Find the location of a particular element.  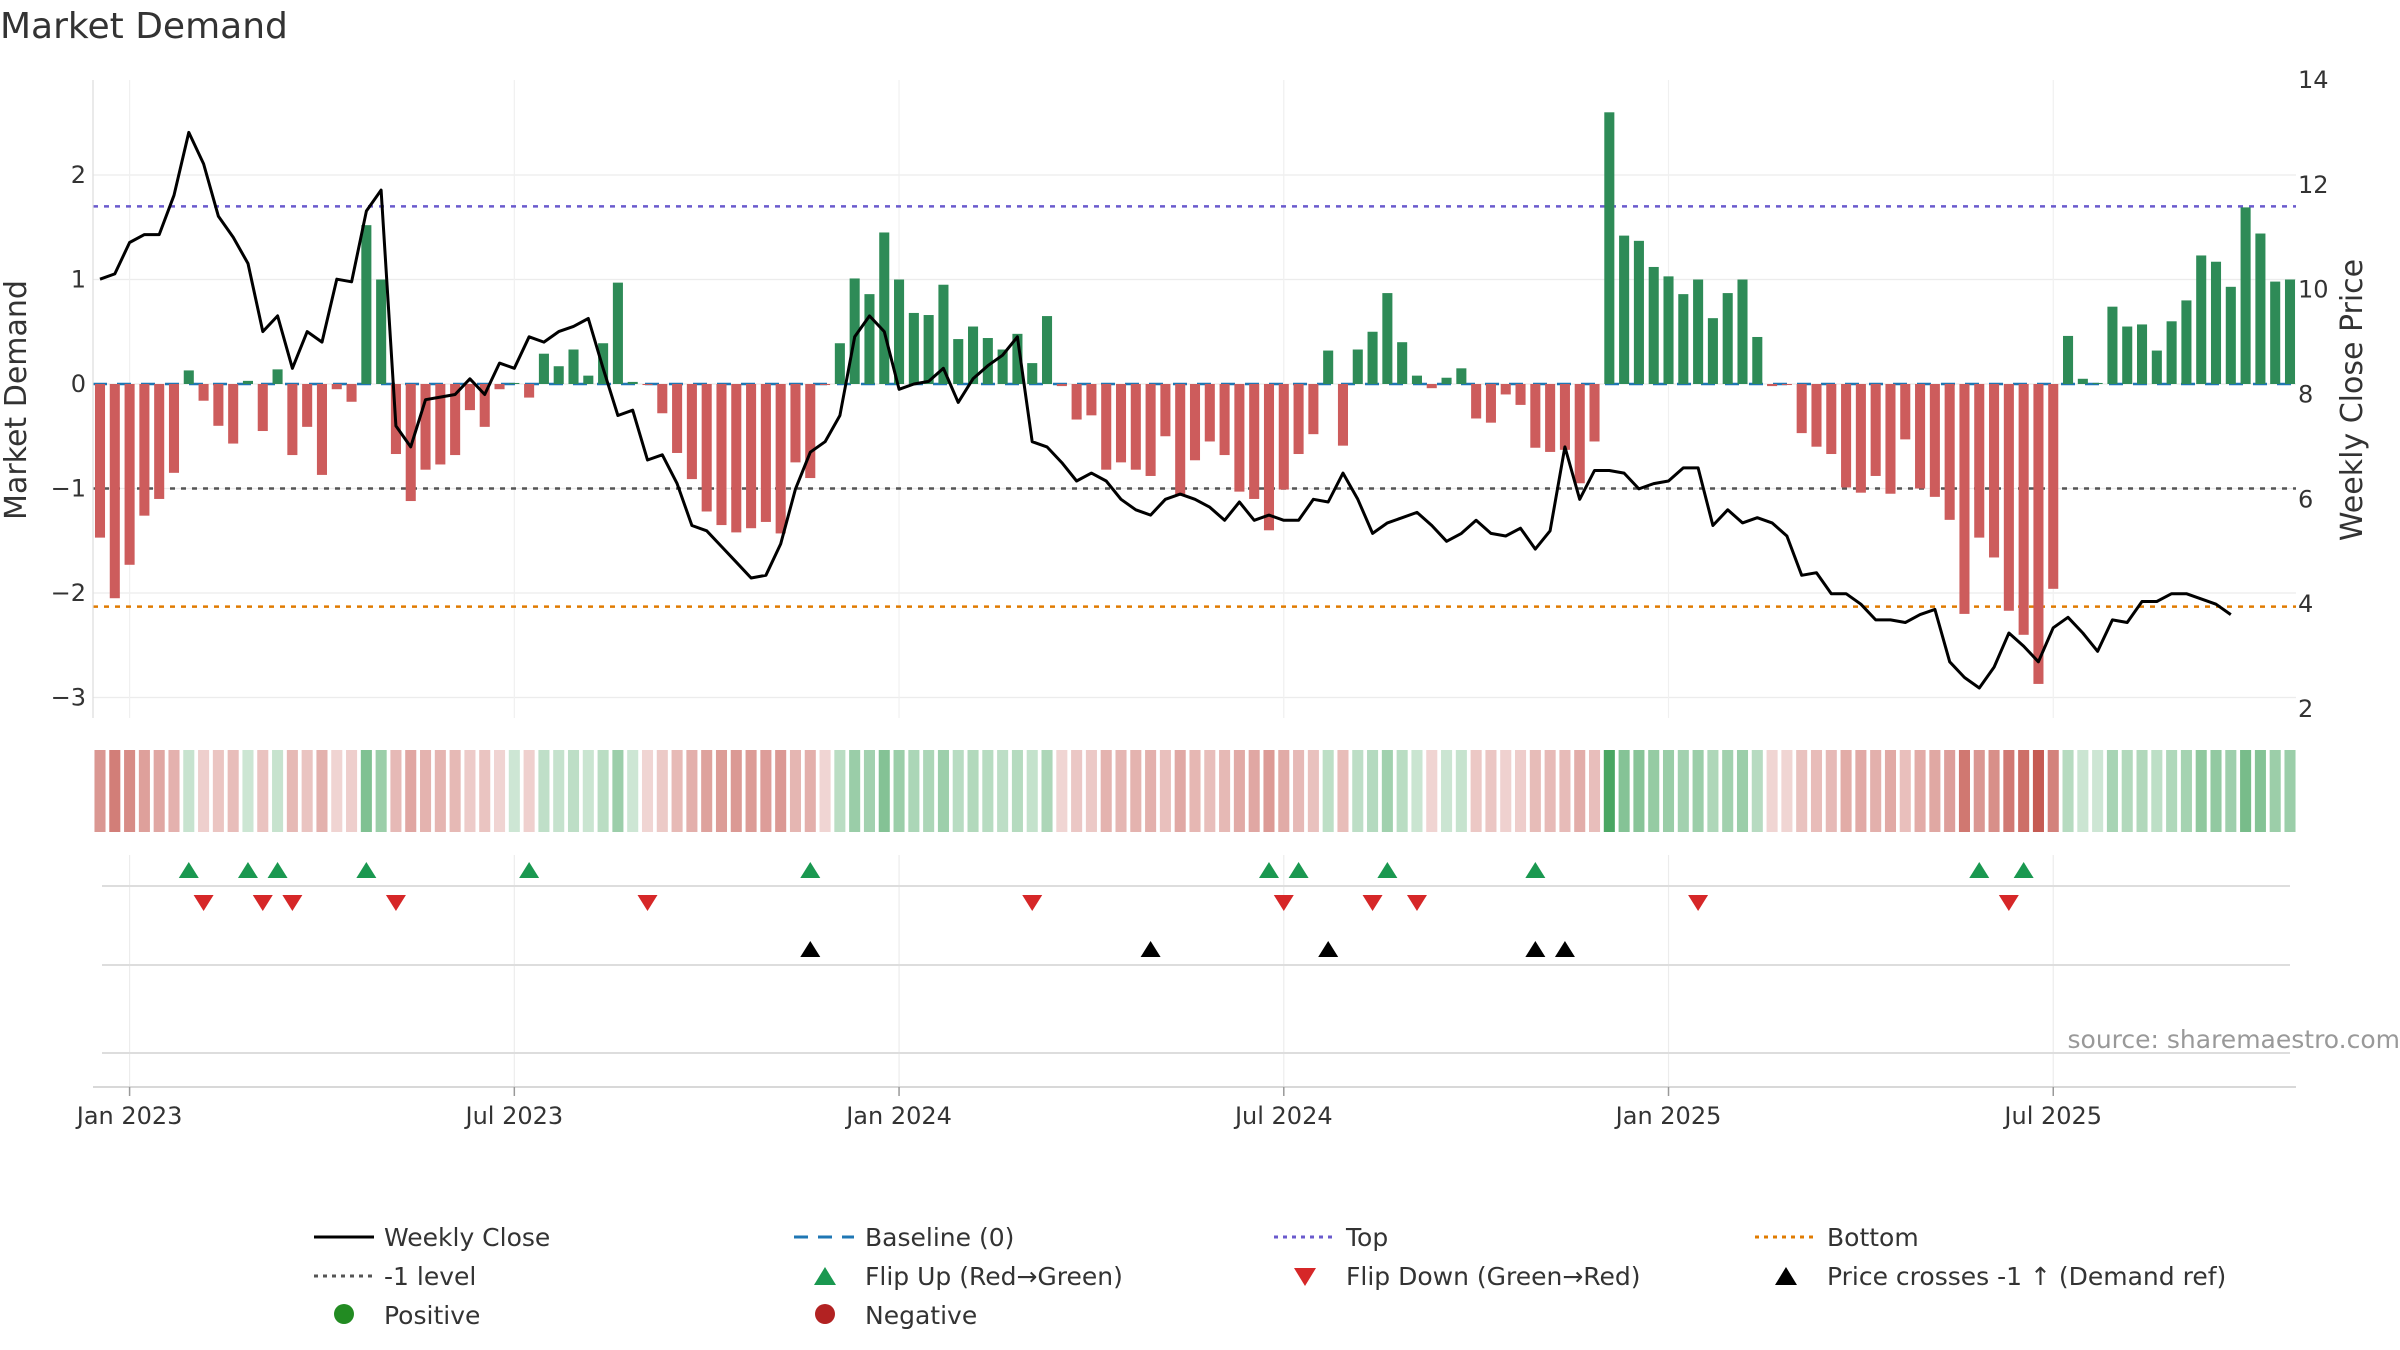

y-tick-label: −1 is located at coordinates (68, 489).